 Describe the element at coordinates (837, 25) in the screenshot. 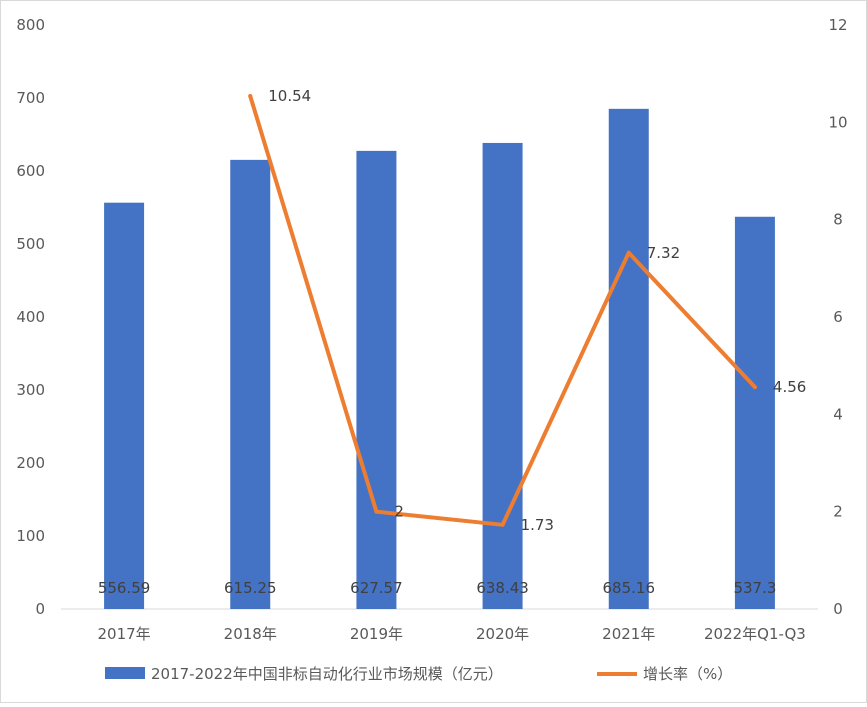

I see `right-tick-label: 12` at that location.